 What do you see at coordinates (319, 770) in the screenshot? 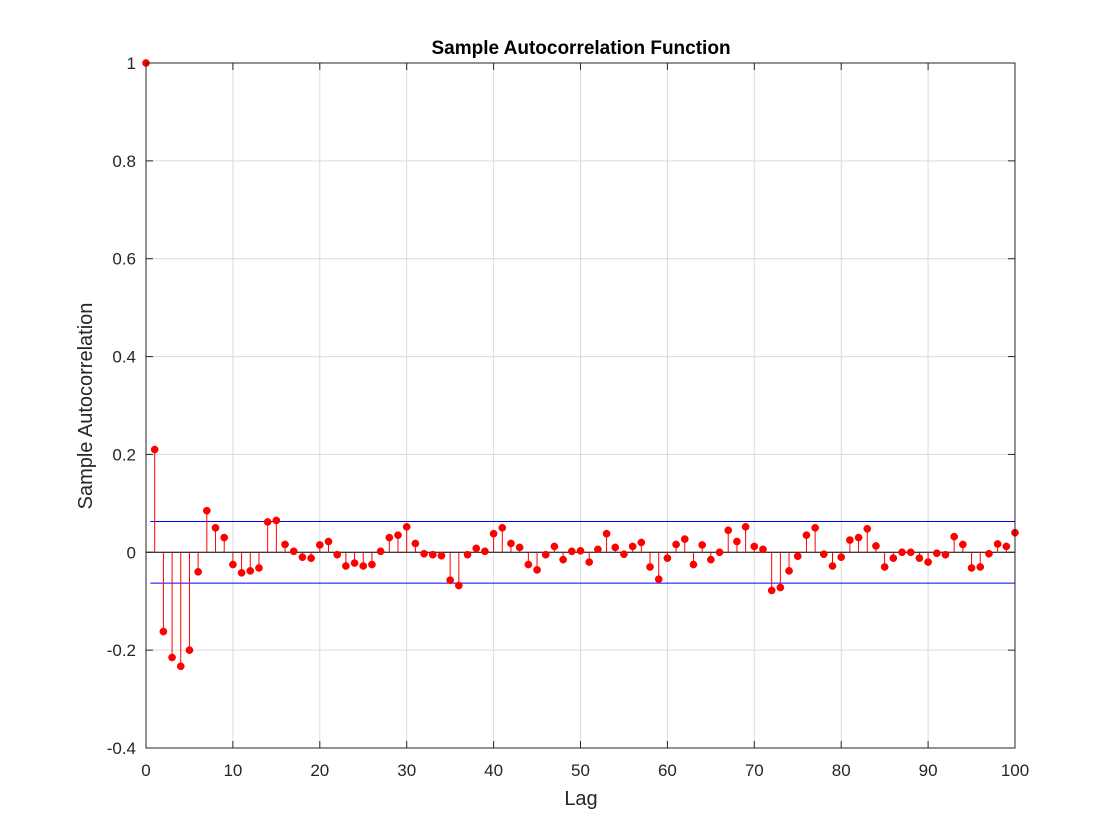
I see `x-tick-label: 20` at bounding box center [319, 770].